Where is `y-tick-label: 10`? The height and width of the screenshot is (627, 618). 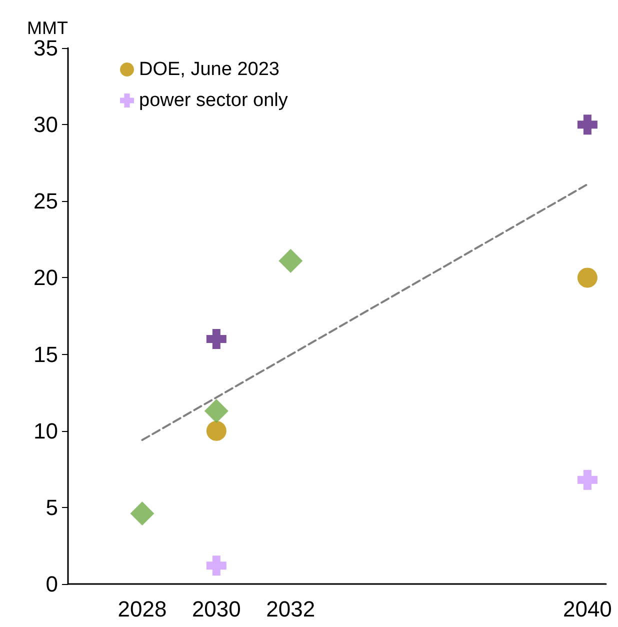
y-tick-label: 10 is located at coordinates (46, 431).